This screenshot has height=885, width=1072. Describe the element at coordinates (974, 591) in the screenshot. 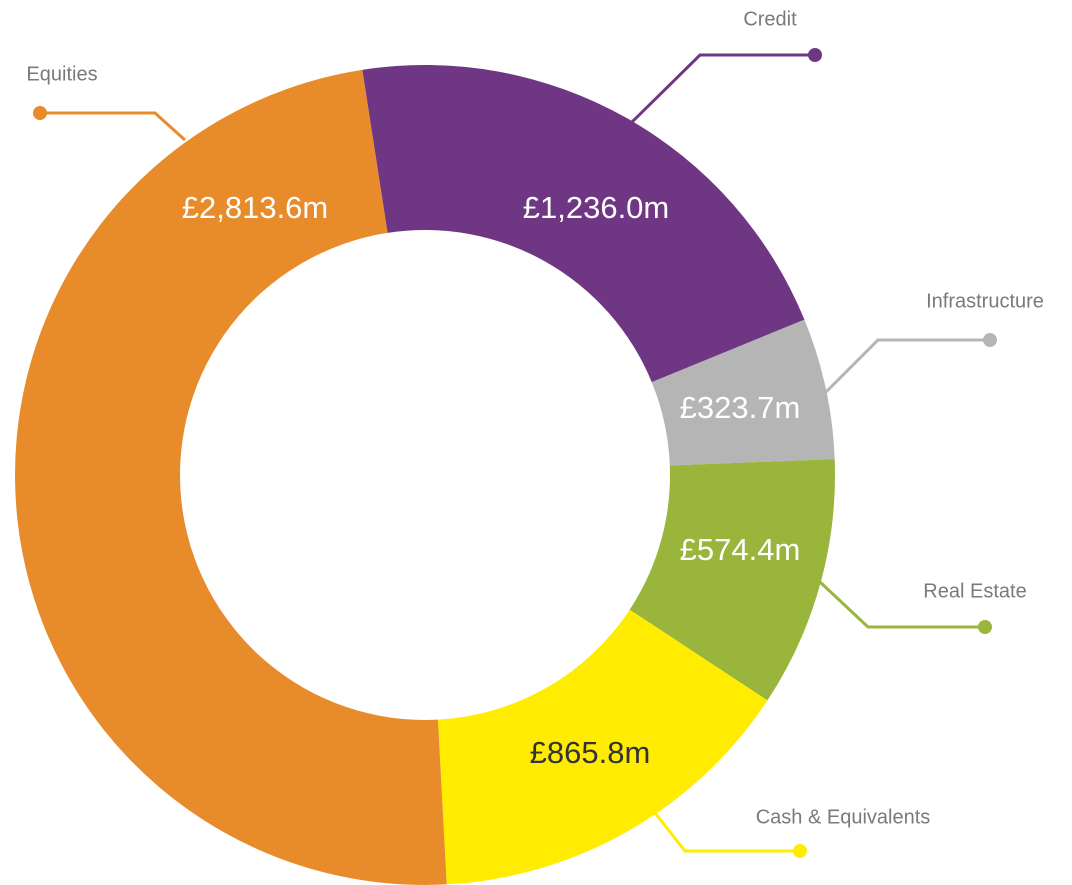

I see `category-label: Real Estate` at that location.